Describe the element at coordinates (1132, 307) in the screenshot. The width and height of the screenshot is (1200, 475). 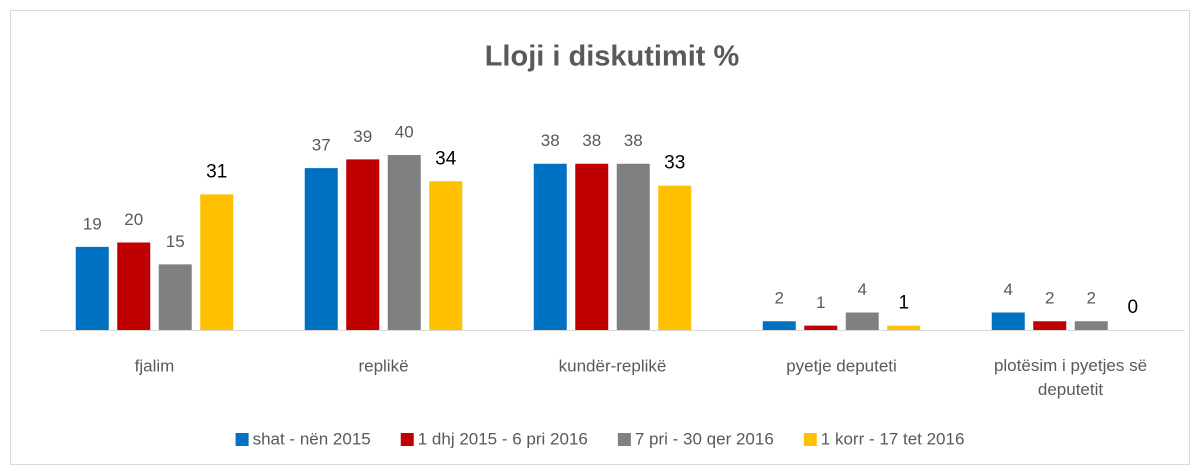
I see `value-label: 0` at that location.